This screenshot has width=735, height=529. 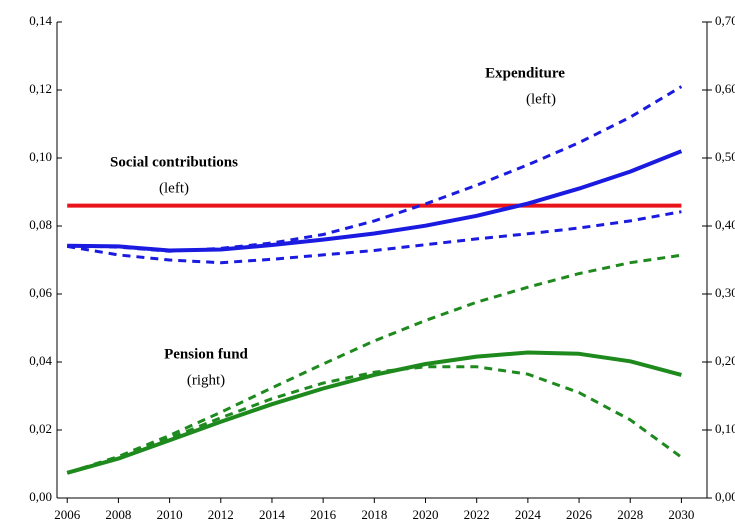 What do you see at coordinates (40, 496) in the screenshot?
I see `y-tick-label: 0,00` at bounding box center [40, 496].